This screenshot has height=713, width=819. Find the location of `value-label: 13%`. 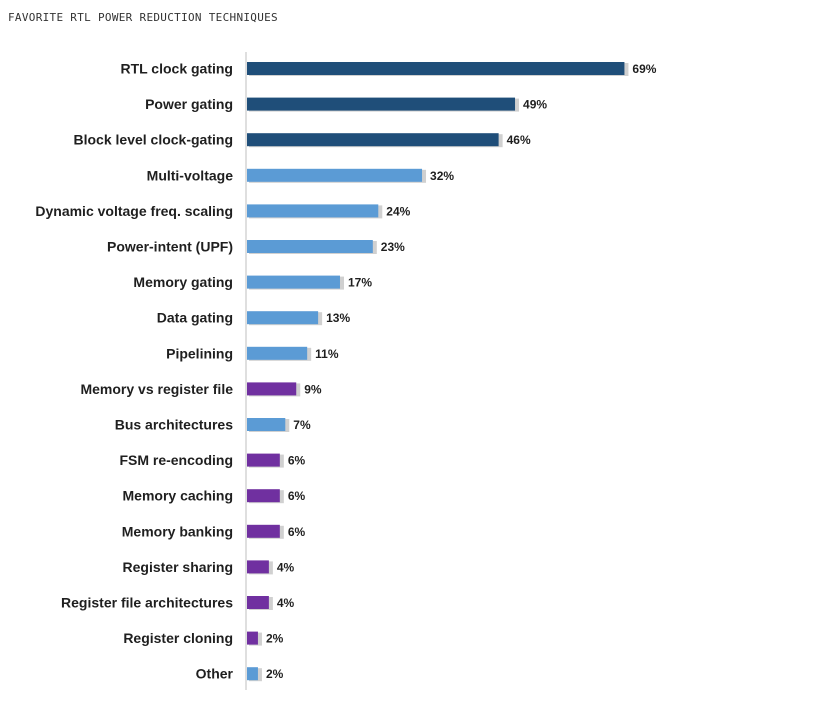

value-label: 13% is located at coordinates (338, 318).